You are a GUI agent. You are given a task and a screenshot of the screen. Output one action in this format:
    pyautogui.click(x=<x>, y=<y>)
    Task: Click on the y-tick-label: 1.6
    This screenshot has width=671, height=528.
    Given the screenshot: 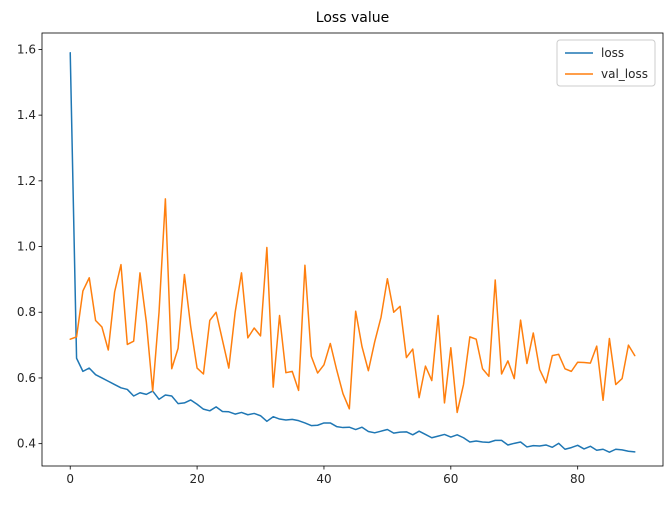 What is the action you would take?
    pyautogui.click(x=26, y=49)
    